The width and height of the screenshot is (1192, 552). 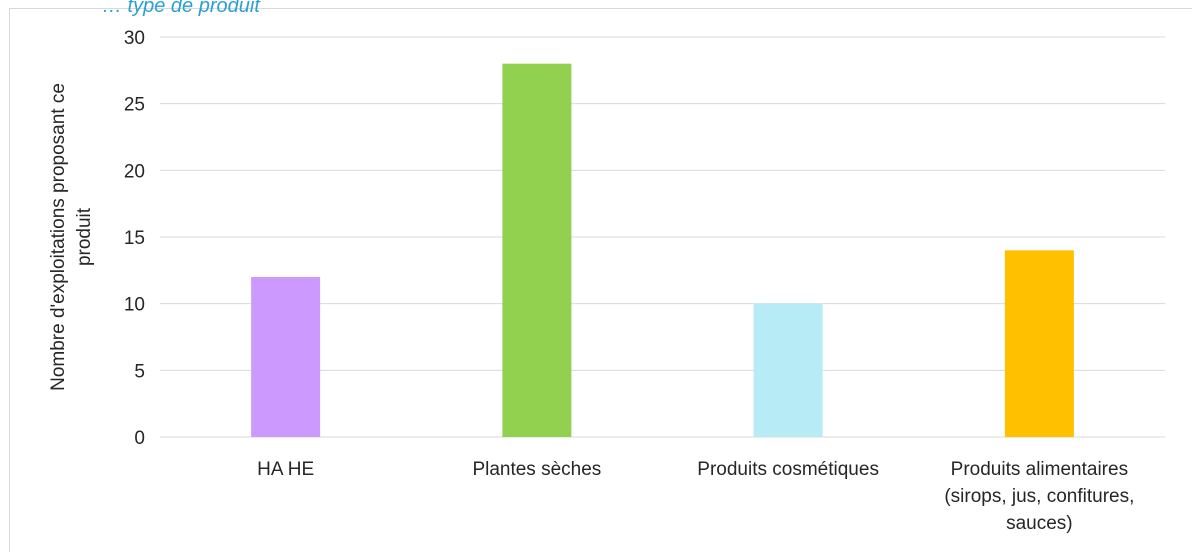 What do you see at coordinates (134, 38) in the screenshot?
I see `y-tick-label: 30` at bounding box center [134, 38].